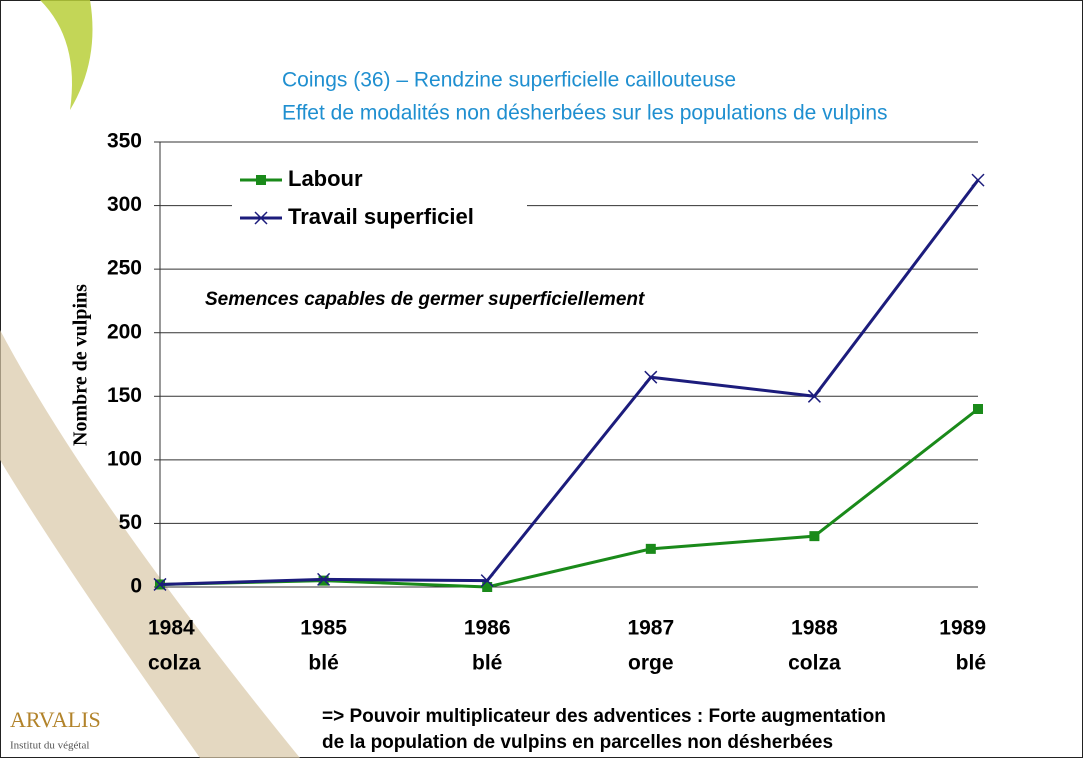 The width and height of the screenshot is (1083, 758). What do you see at coordinates (130, 522) in the screenshot?
I see `y-tick-label: 50` at bounding box center [130, 522].